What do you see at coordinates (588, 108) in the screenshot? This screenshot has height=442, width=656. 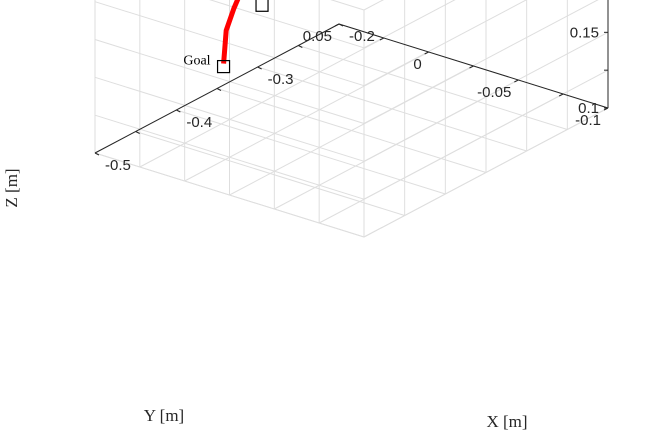 I see `z-tick-label: 0.1` at bounding box center [588, 108].